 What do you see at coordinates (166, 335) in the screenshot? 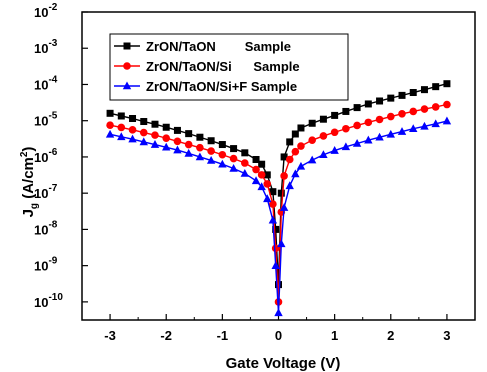
I see `x-tick-label: -2` at bounding box center [166, 335].